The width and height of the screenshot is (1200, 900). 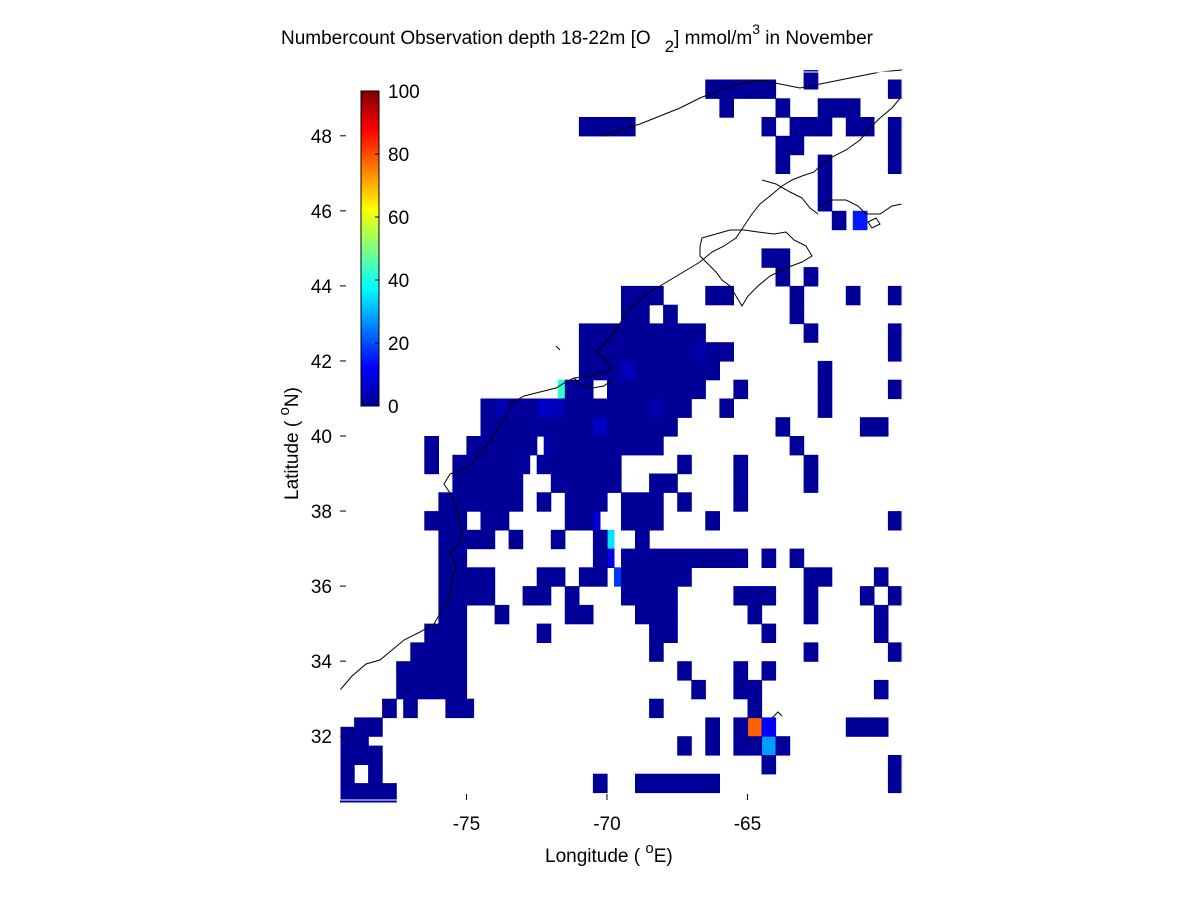 I want to click on colorbar-ticks: 0 20 40 60 80 100, so click(x=397, y=250).